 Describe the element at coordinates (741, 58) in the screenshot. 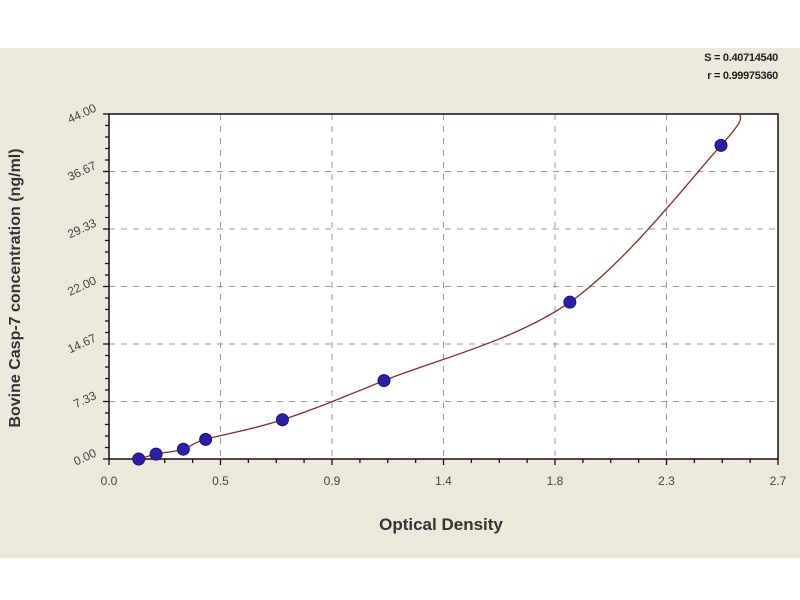

I see `s-statistic: S = 0.40714540` at that location.